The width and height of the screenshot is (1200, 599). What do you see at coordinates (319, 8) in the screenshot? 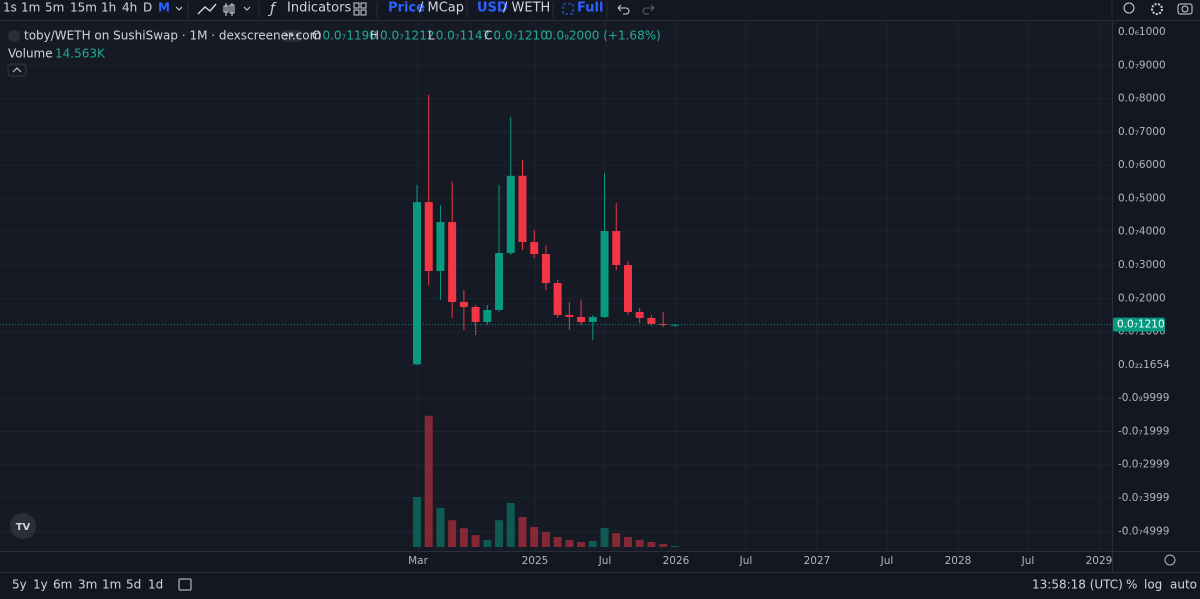
I see `indicators-button: Indicators` at bounding box center [319, 8].